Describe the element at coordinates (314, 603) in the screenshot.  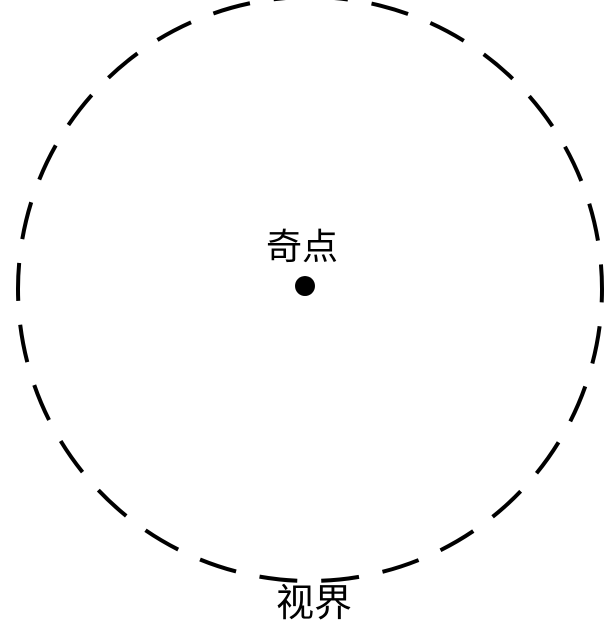
I see `event-horizon-label: 视界` at that location.